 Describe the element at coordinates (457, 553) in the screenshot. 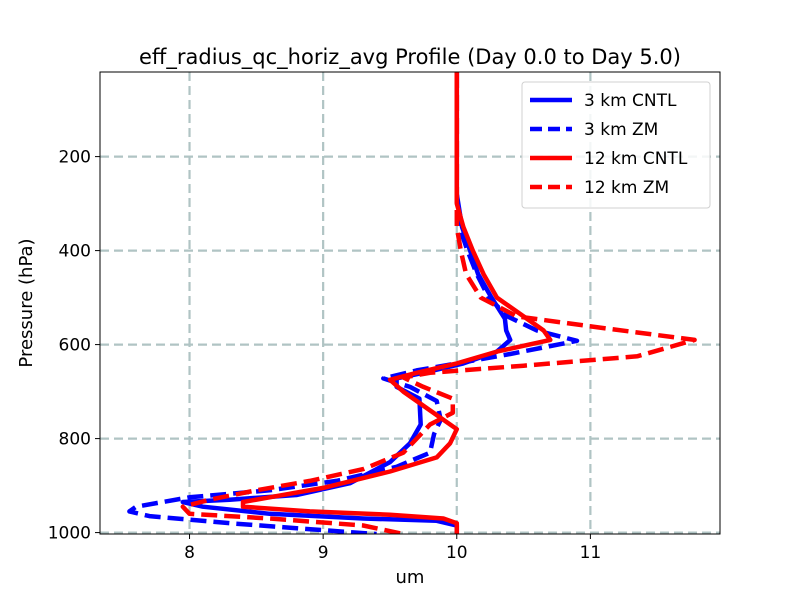

I see `x-tick-label: 10` at that location.